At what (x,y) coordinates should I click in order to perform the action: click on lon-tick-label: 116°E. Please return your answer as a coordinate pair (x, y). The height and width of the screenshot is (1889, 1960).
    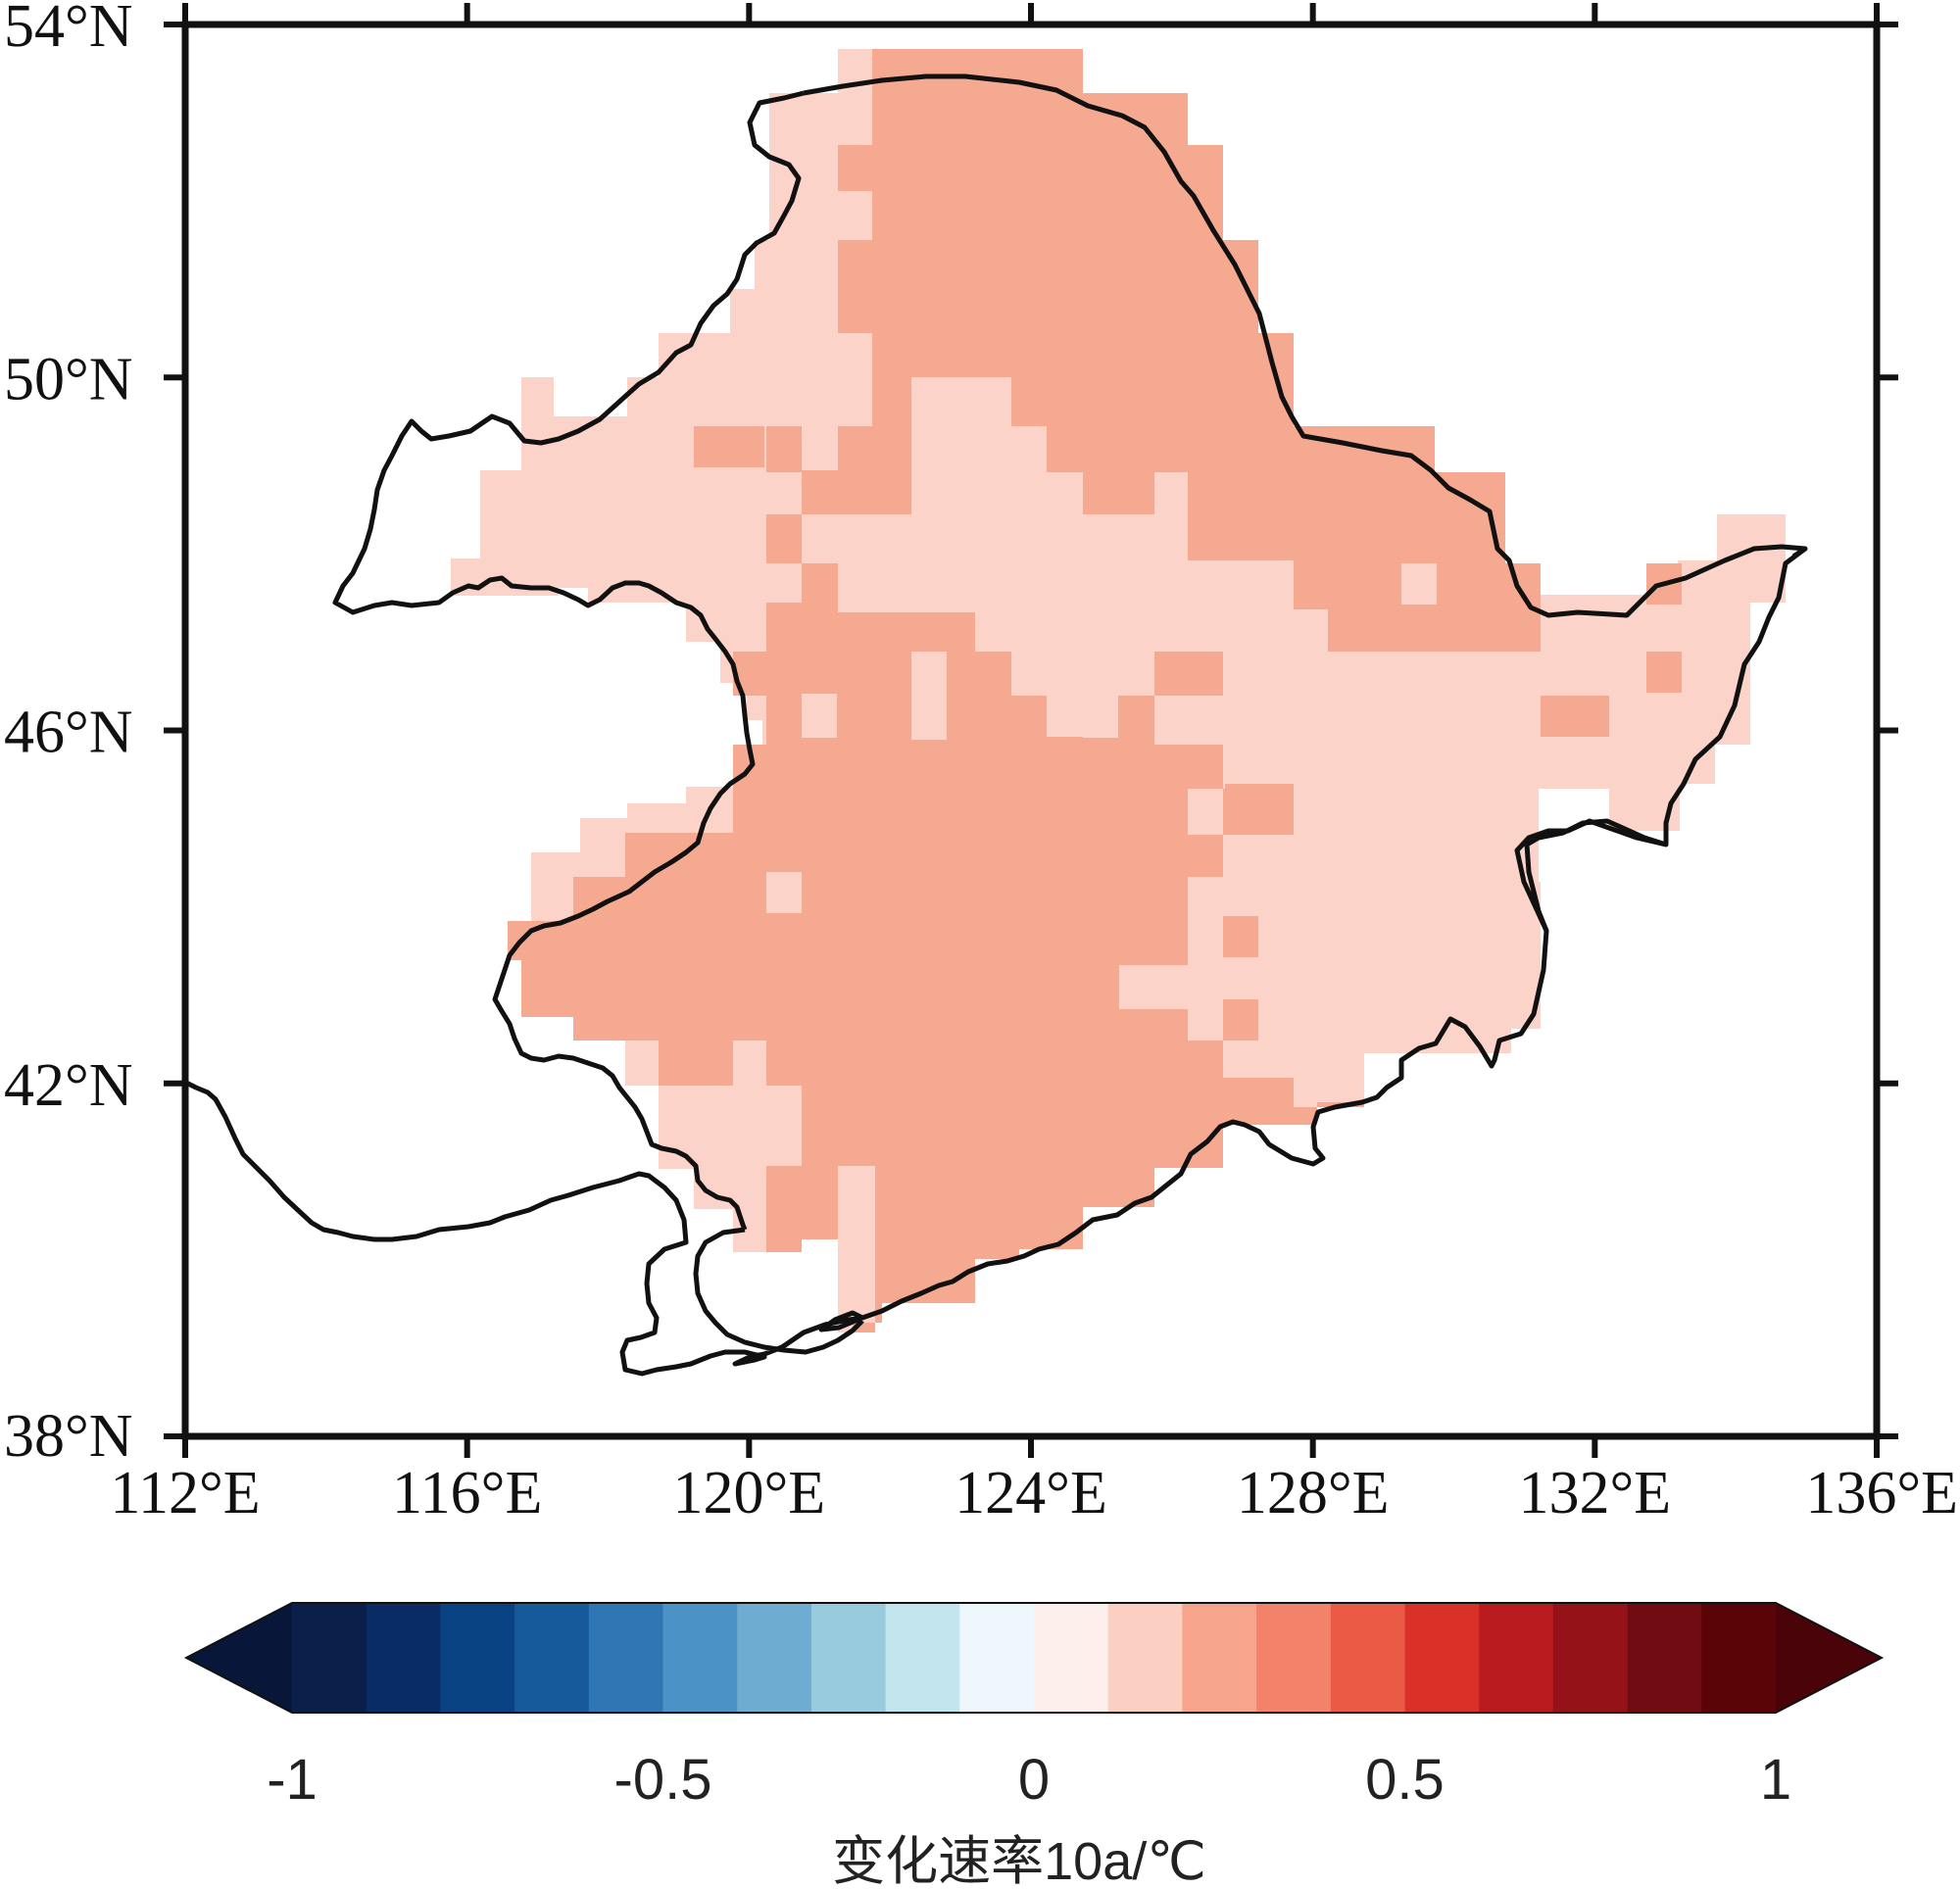
    Looking at the image, I should click on (467, 1493).